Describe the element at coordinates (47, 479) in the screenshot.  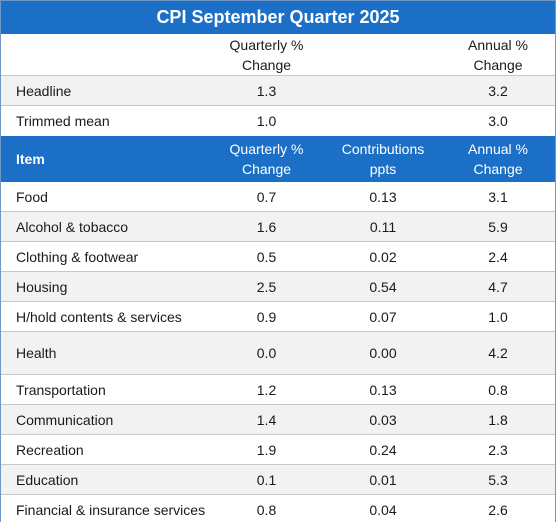
I see `item-label: Education` at that location.